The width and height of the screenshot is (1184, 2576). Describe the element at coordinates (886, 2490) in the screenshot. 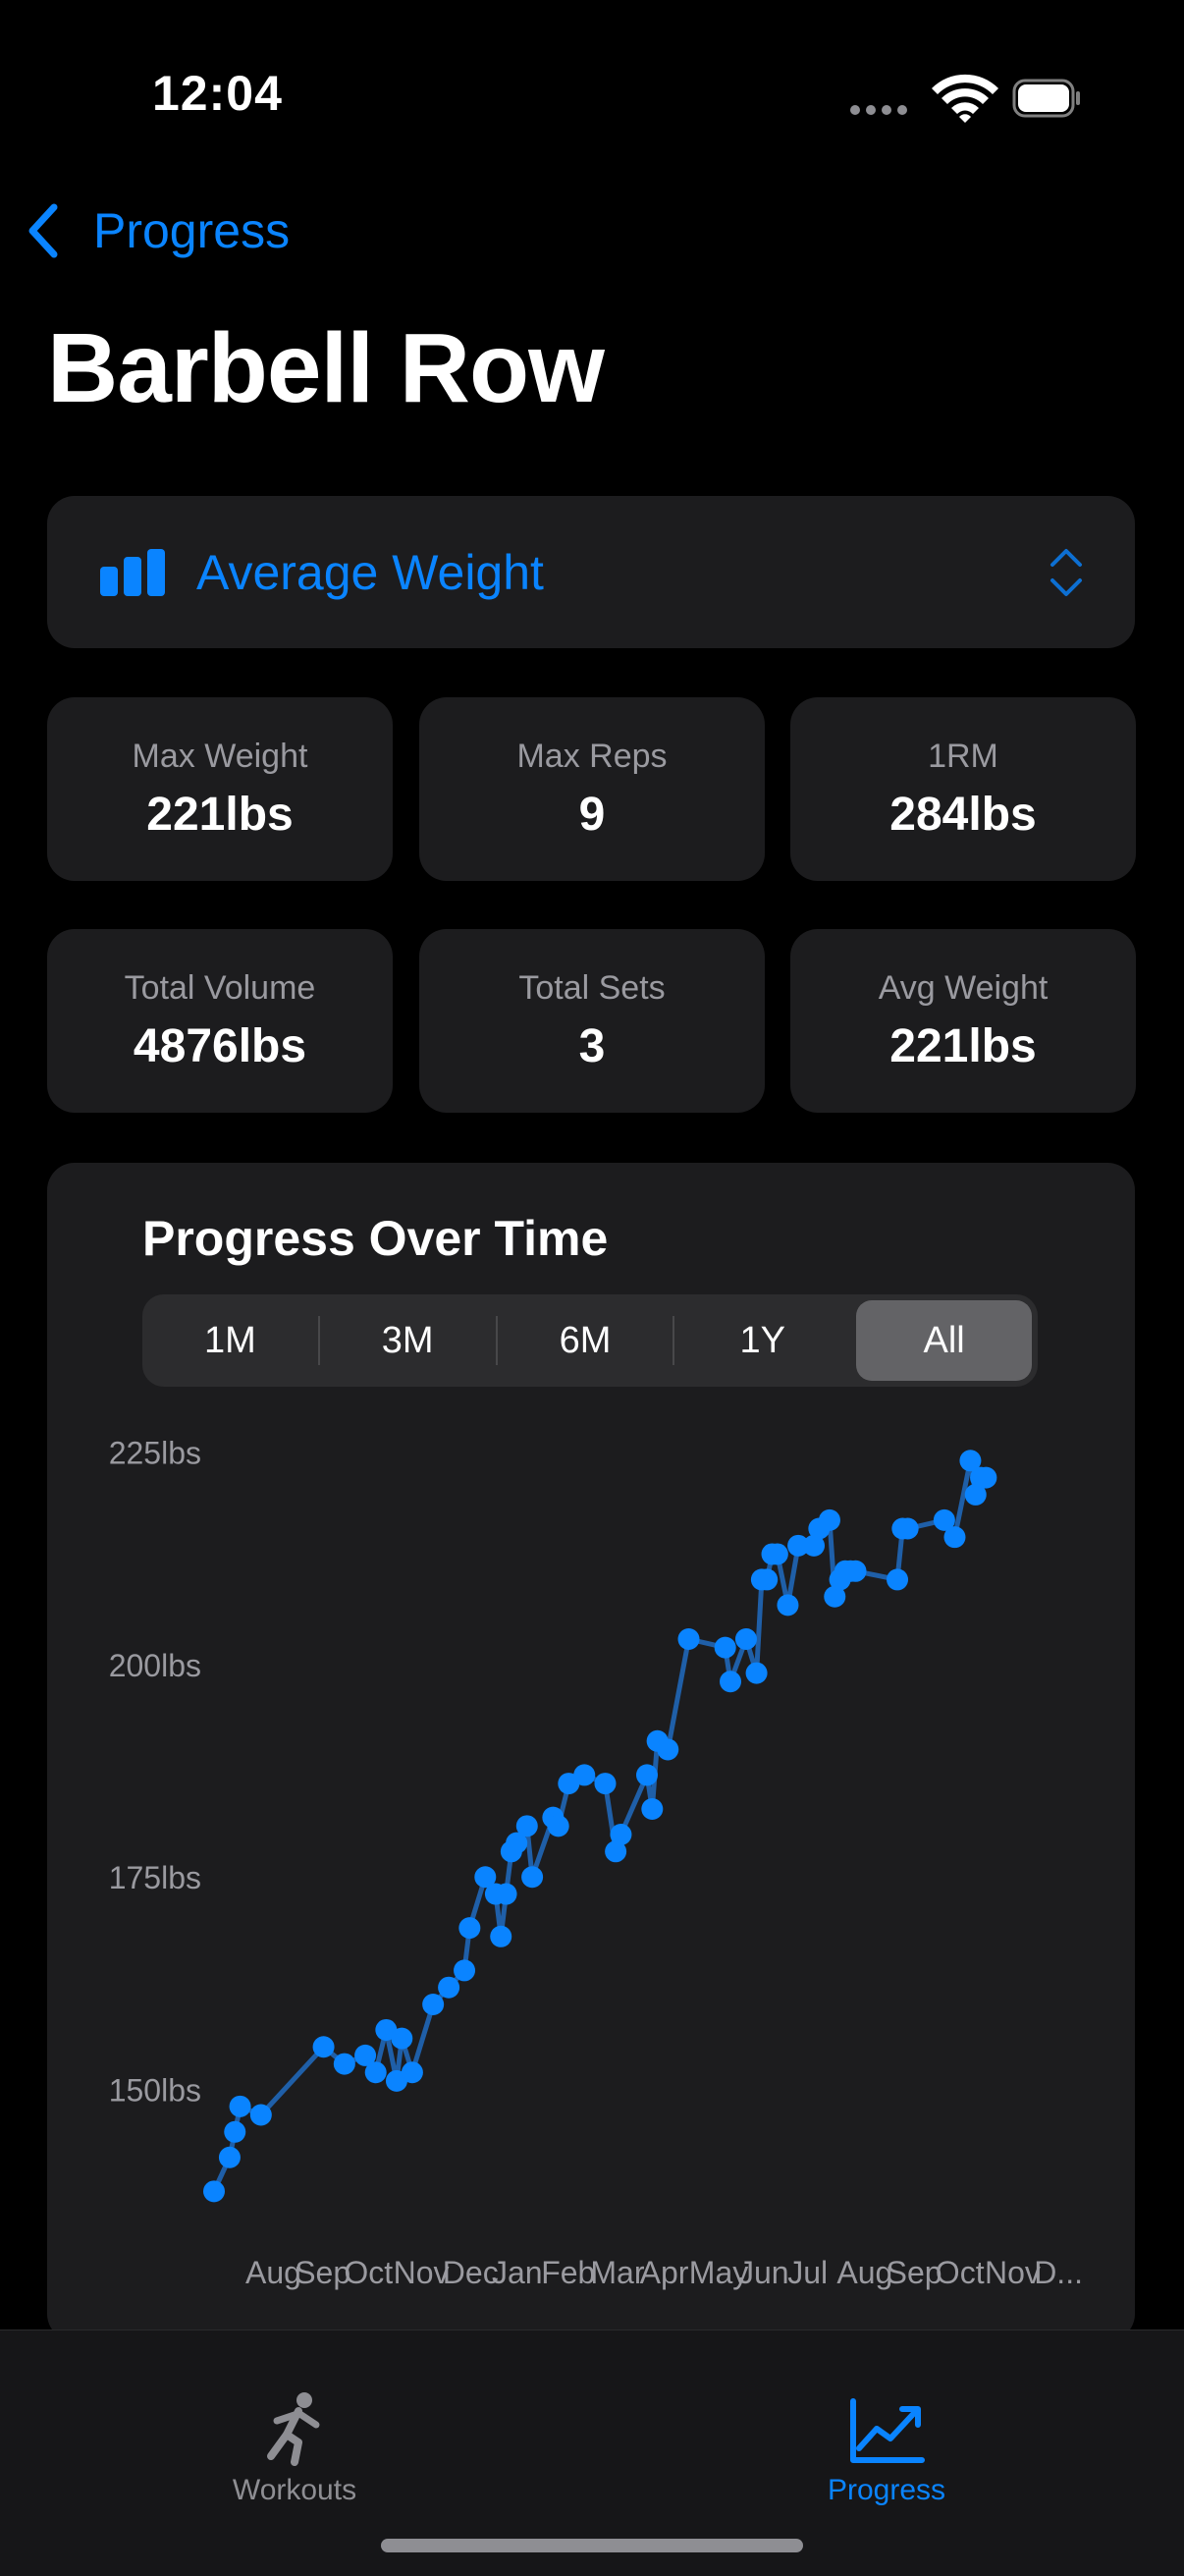

I see `tab-progress-label: Progress` at that location.